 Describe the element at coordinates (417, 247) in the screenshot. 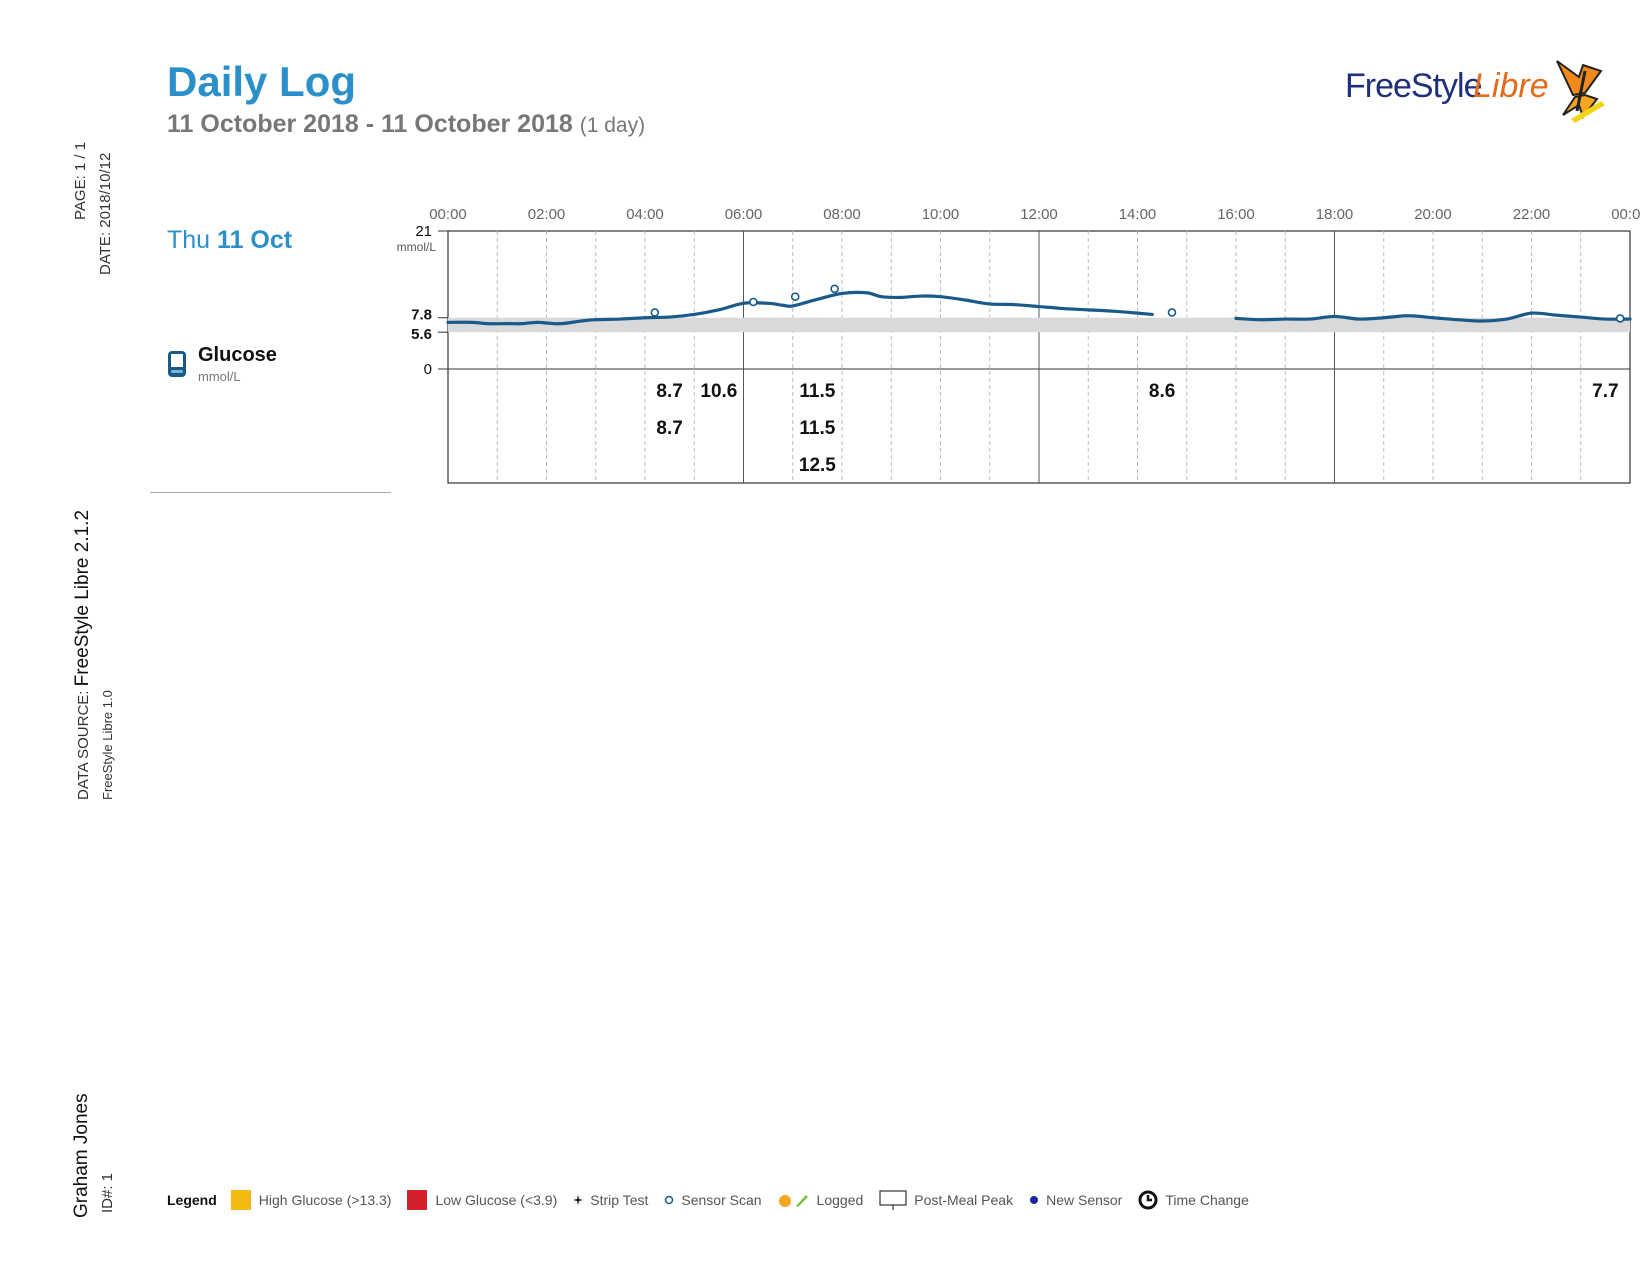

I see `y-unit-label: mmol/L` at that location.